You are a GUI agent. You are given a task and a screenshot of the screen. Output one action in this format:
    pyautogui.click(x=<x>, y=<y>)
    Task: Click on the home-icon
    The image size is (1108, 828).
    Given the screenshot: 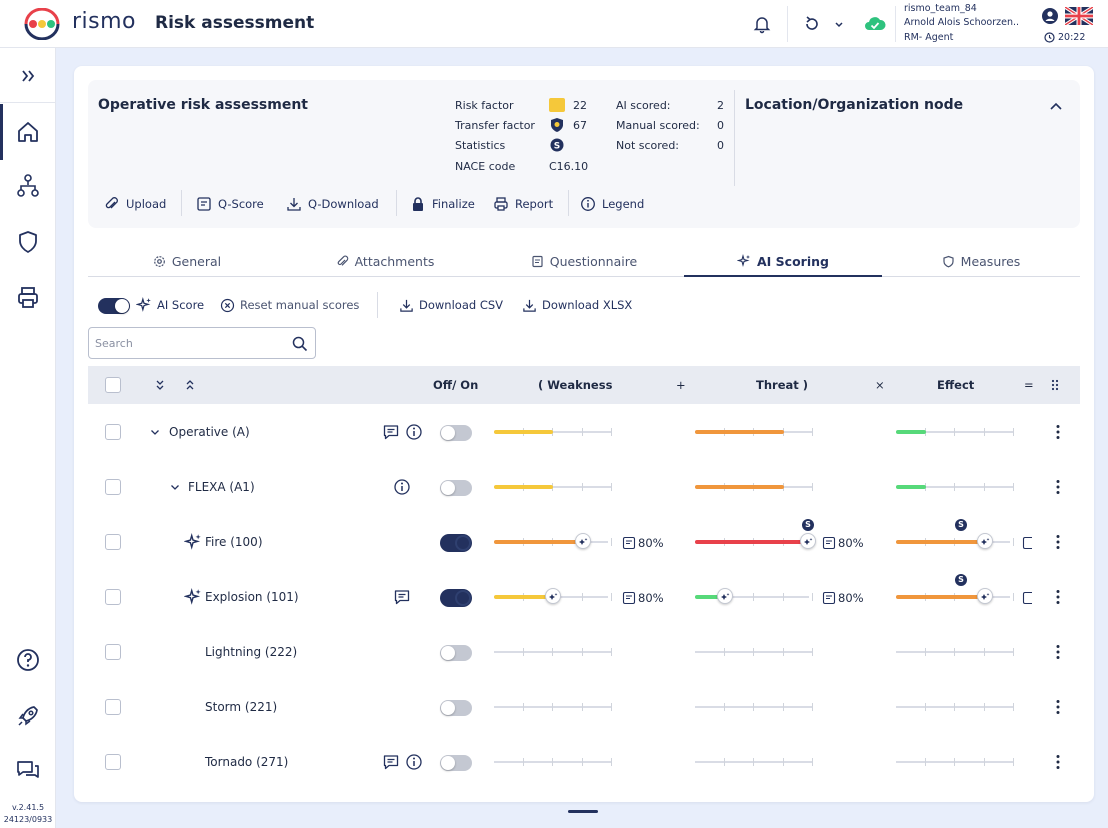 What is the action you would take?
    pyautogui.click(x=28, y=132)
    